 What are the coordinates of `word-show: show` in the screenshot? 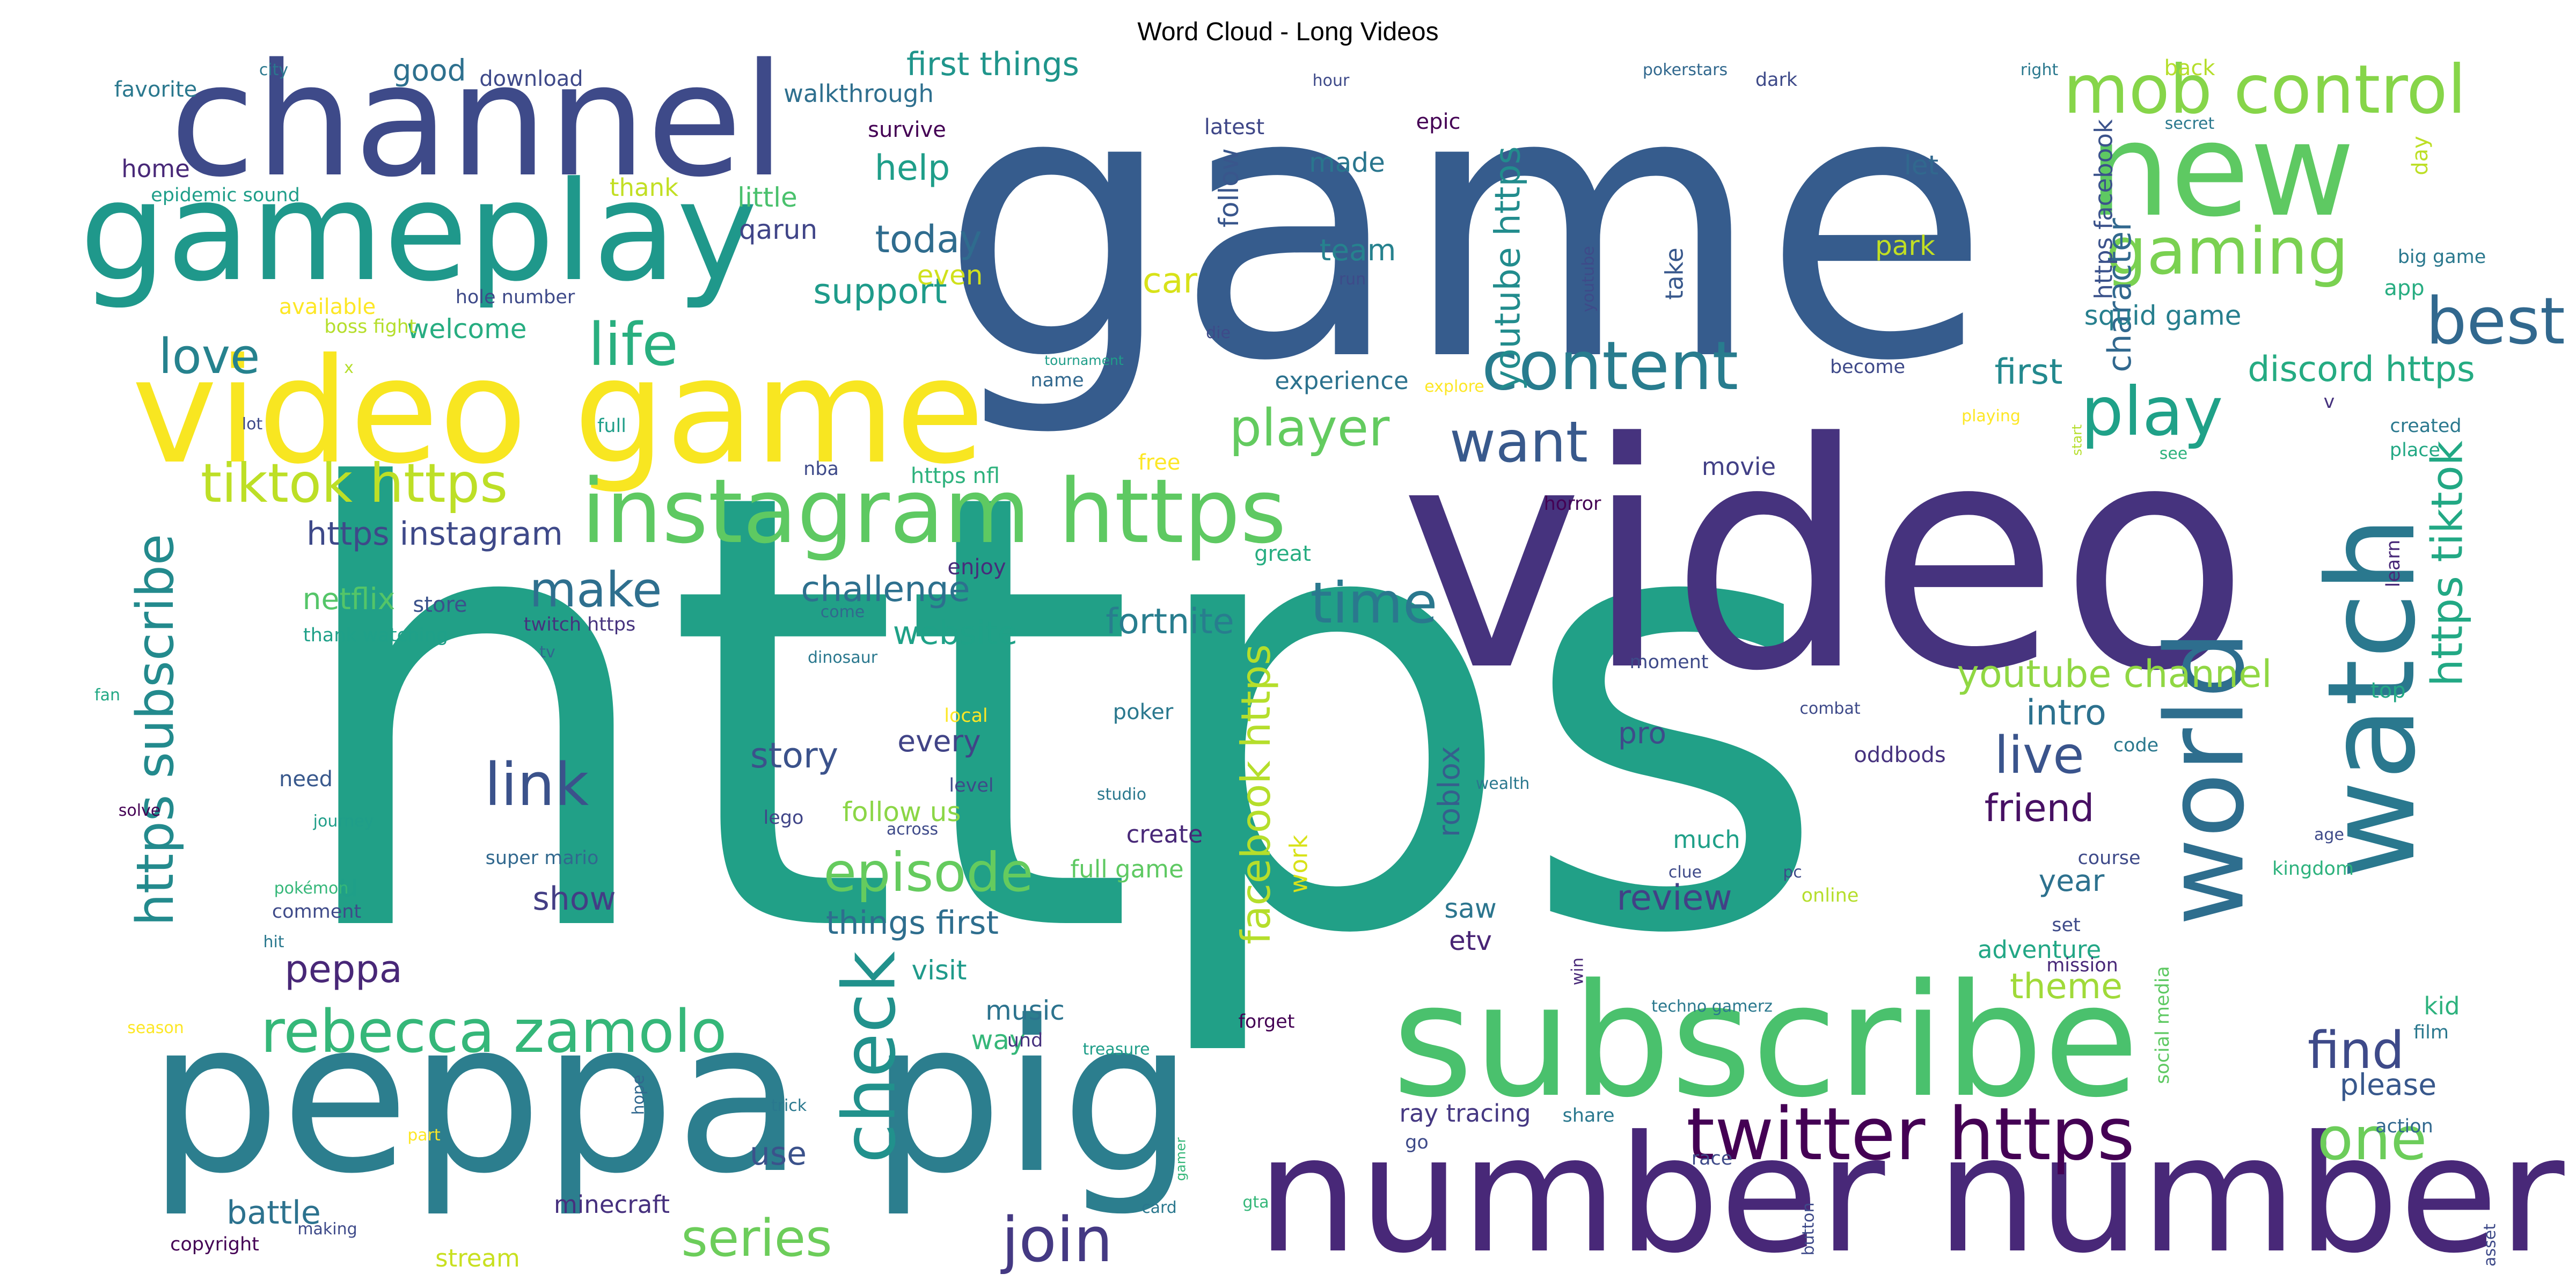 It's located at (574, 899).